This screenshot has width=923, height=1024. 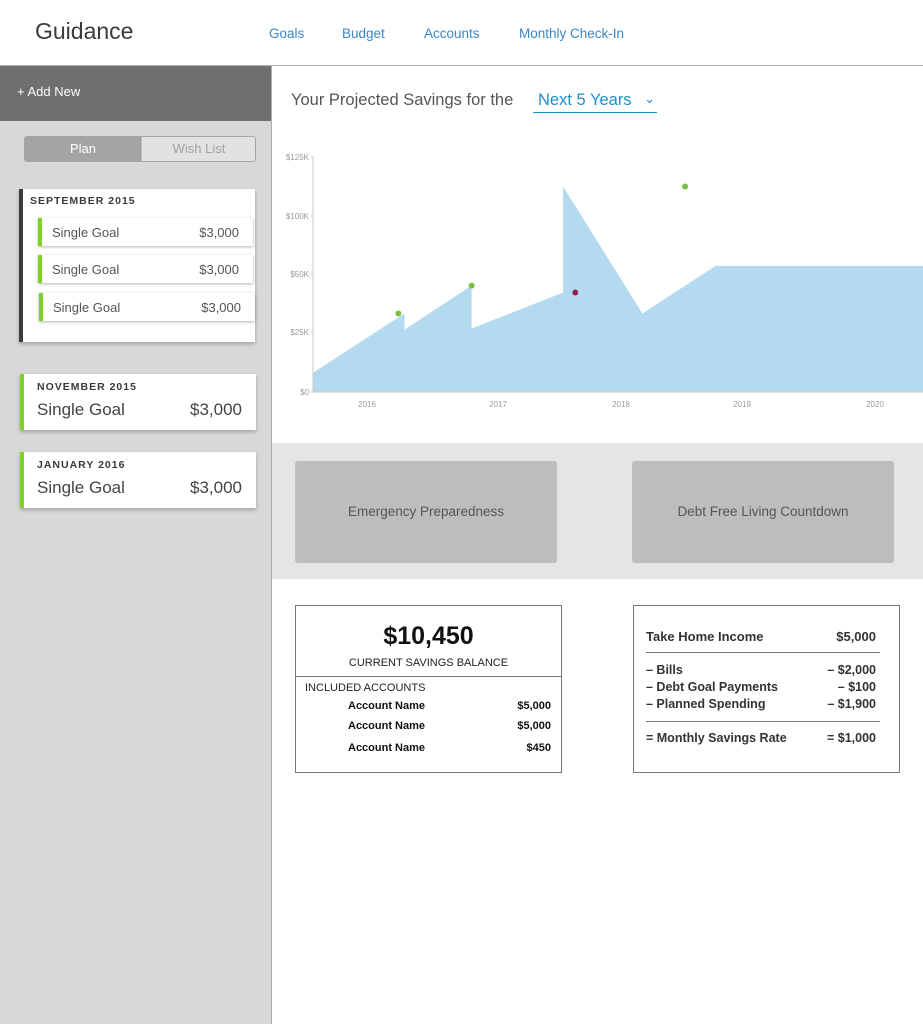 I want to click on x-tick-label: 2016, so click(x=367, y=404).